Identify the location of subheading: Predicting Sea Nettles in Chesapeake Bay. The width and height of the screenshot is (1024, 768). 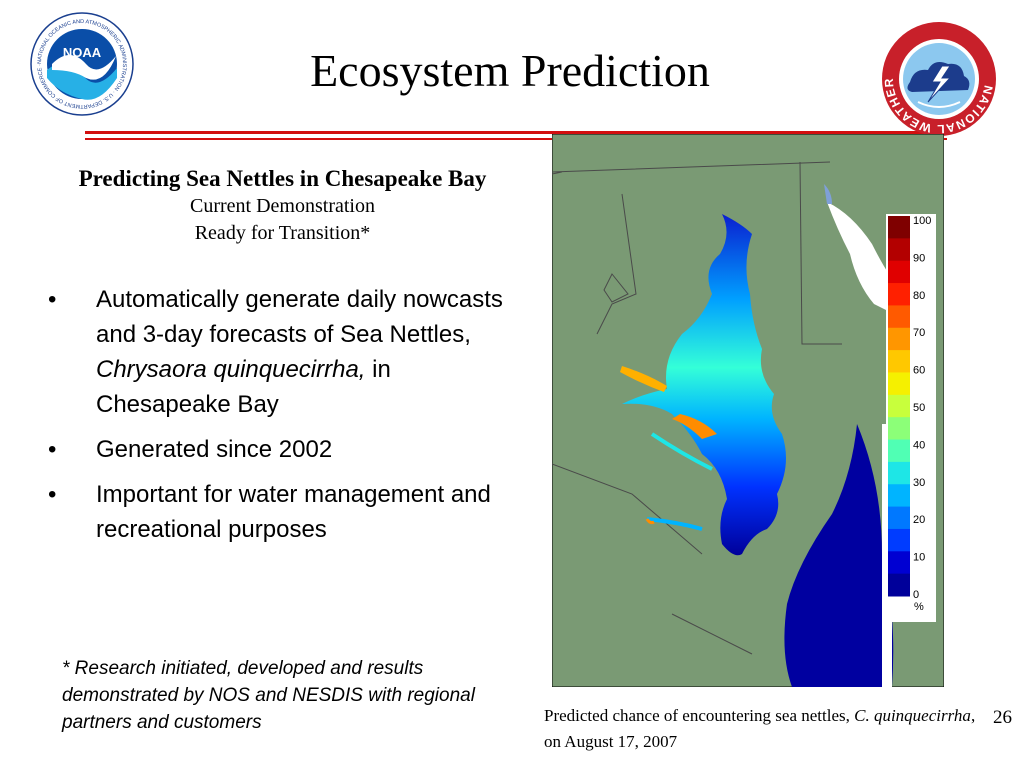
(282, 178).